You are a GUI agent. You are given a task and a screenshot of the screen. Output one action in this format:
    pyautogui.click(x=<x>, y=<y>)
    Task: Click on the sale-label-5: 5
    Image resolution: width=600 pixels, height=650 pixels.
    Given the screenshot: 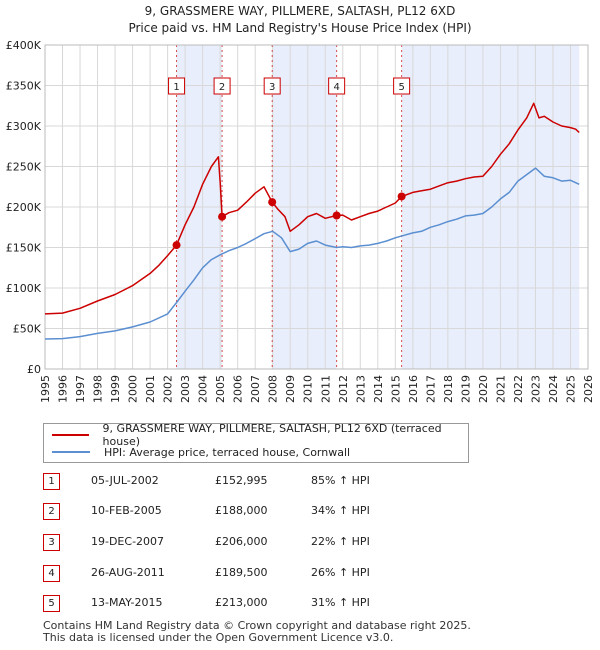 What is the action you would take?
    pyautogui.click(x=401, y=87)
    